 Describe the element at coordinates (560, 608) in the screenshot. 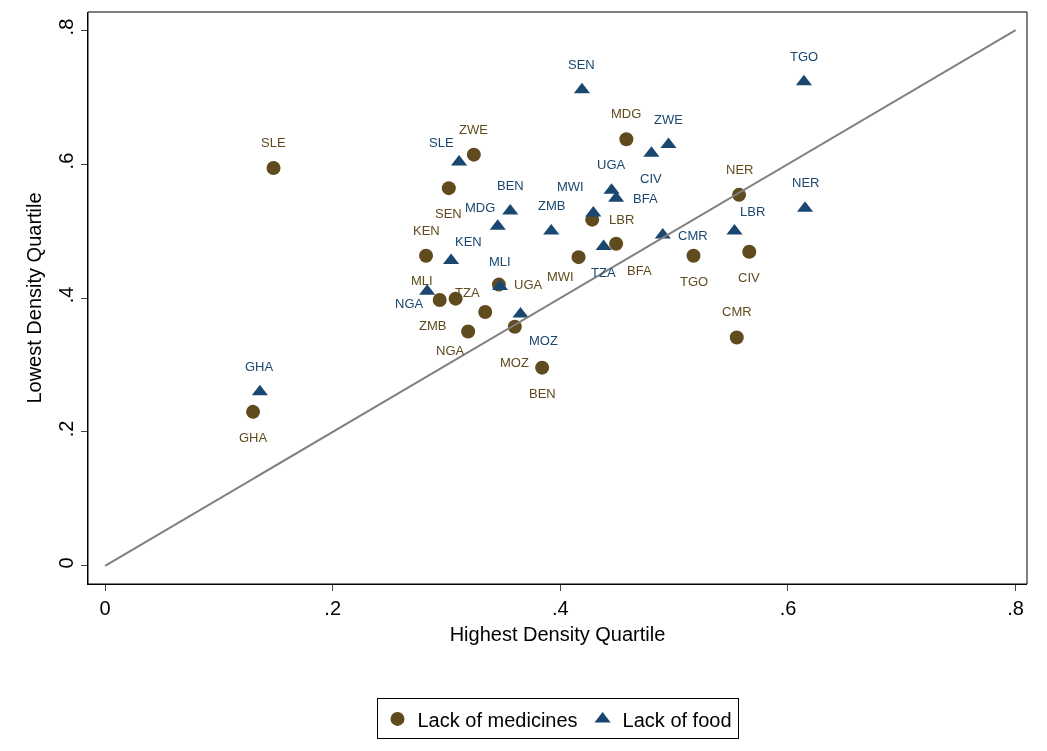

I see `x-tick-label: .4` at that location.